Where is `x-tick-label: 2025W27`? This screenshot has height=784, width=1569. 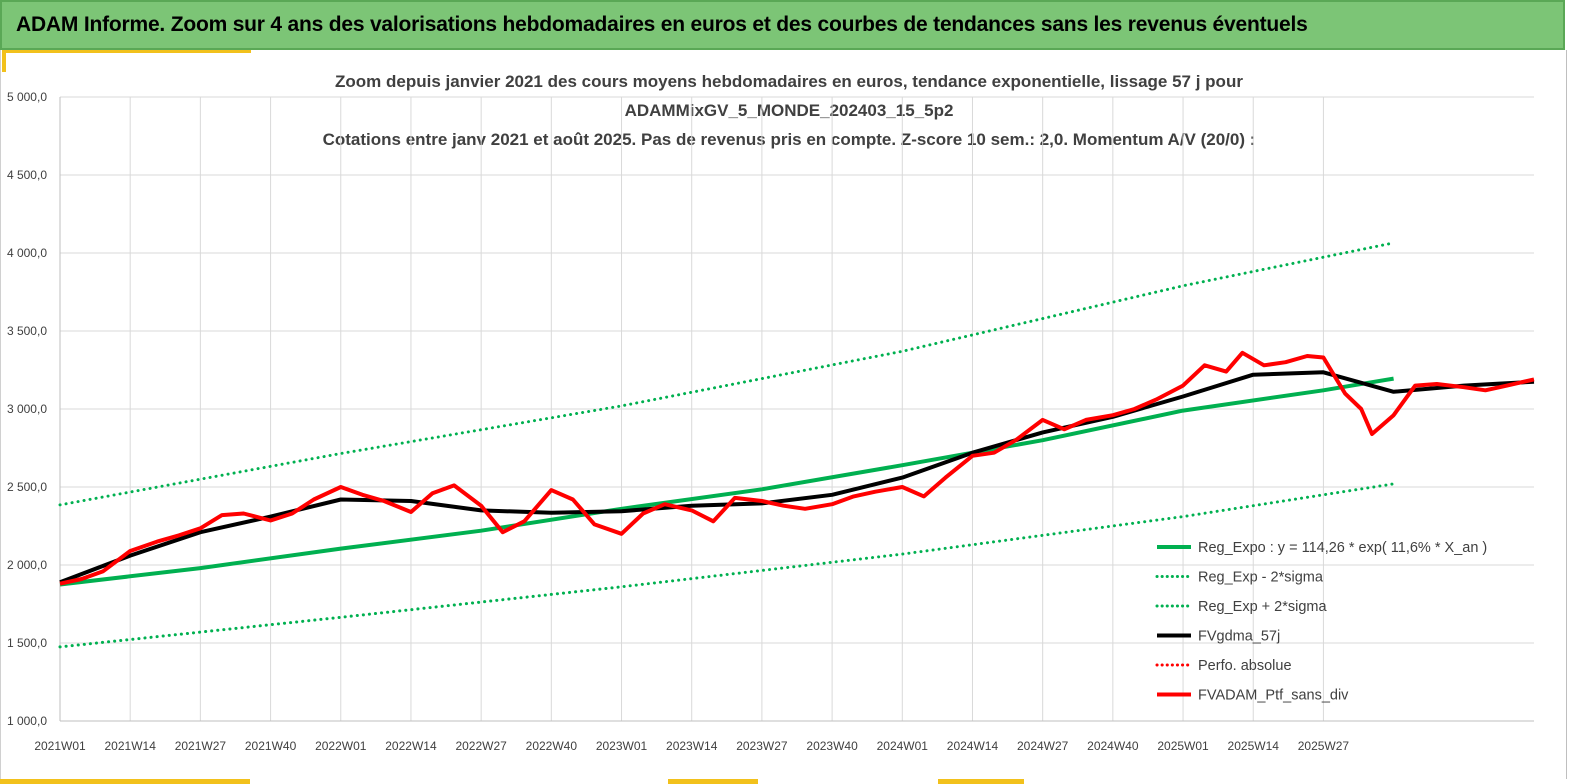 x-tick-label: 2025W27 is located at coordinates (1324, 746).